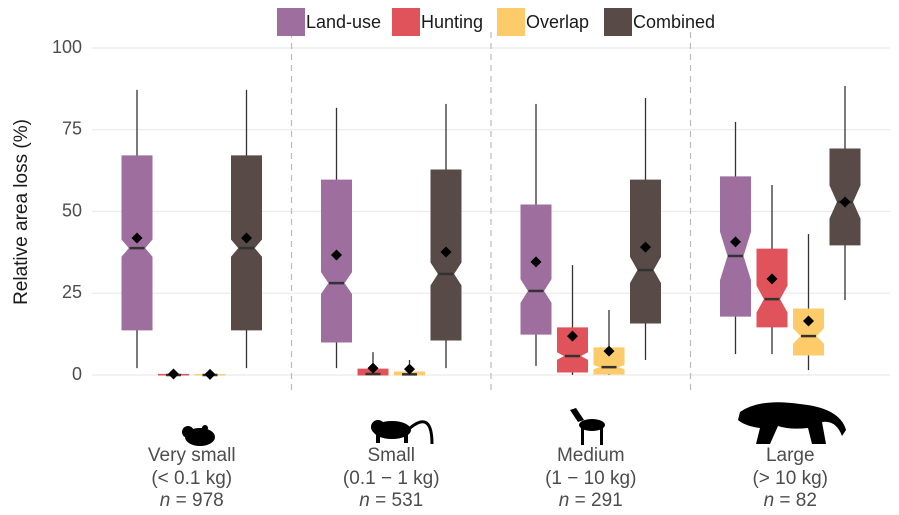 The width and height of the screenshot is (899, 515). What do you see at coordinates (790, 455) in the screenshot?
I see `x-category-label: Large` at bounding box center [790, 455].